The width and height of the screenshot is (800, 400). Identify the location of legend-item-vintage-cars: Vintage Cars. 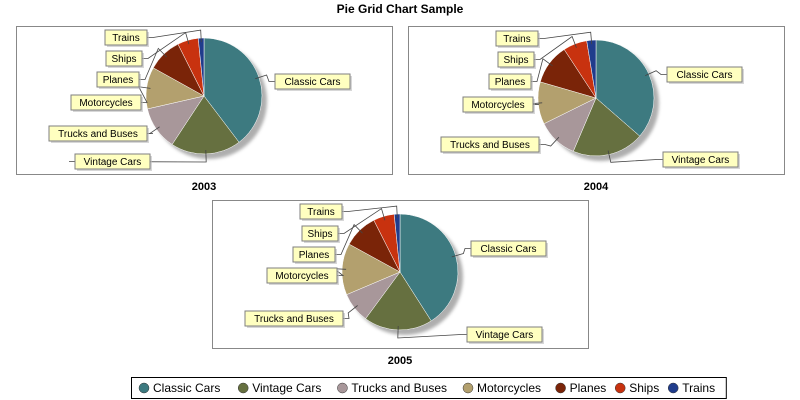
(279, 388).